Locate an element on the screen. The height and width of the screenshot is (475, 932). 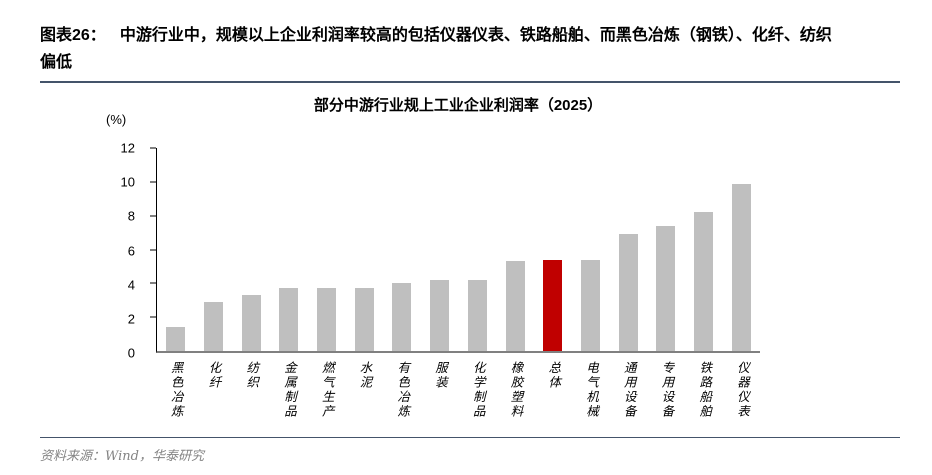
x-axis-label: 金属制品 is located at coordinates (289, 390).